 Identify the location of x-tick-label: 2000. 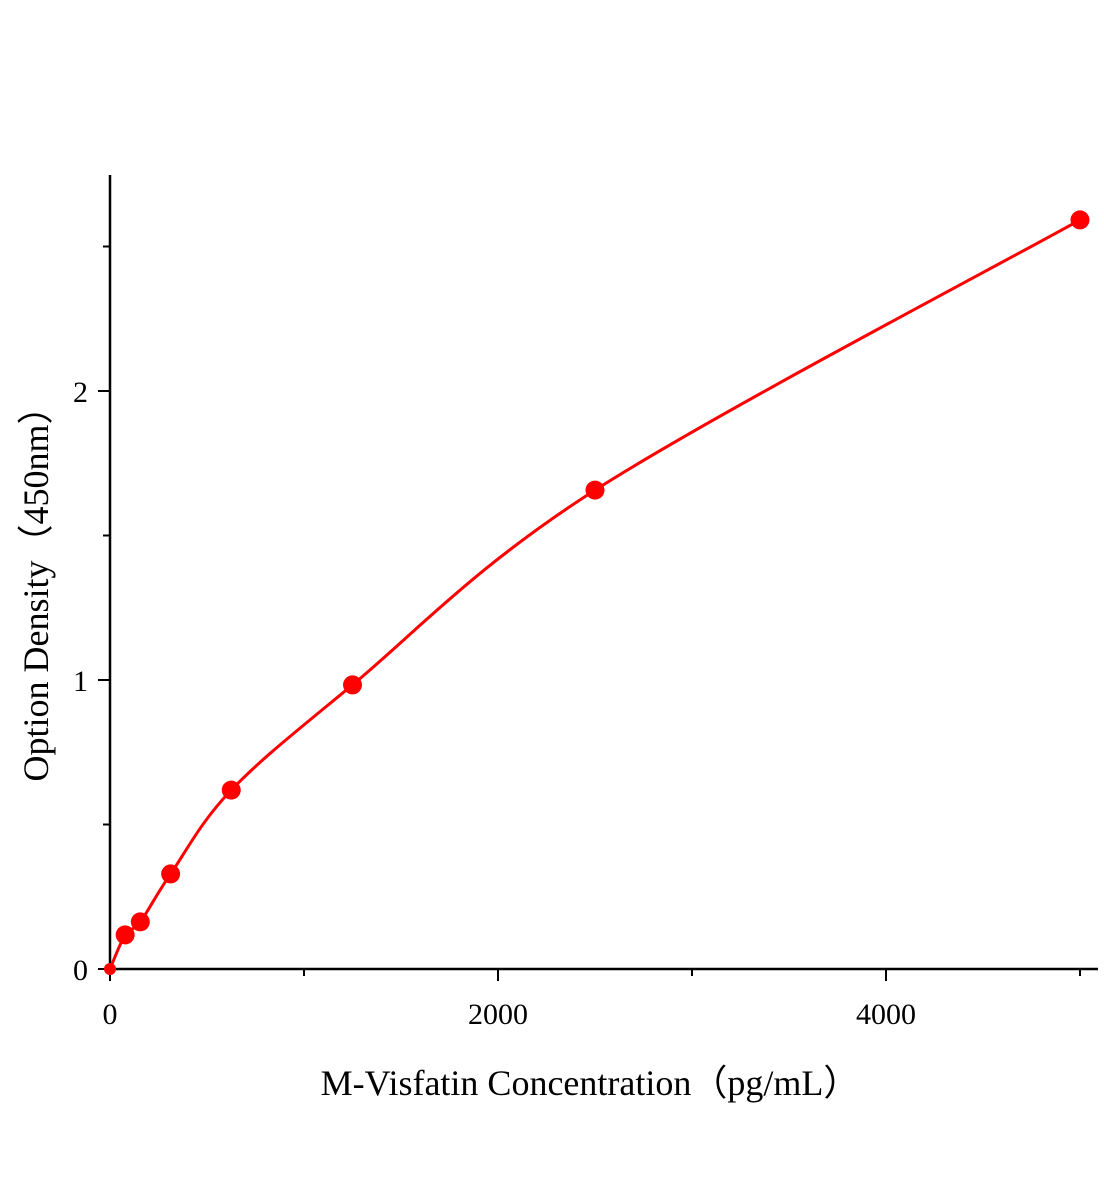
(498, 1014).